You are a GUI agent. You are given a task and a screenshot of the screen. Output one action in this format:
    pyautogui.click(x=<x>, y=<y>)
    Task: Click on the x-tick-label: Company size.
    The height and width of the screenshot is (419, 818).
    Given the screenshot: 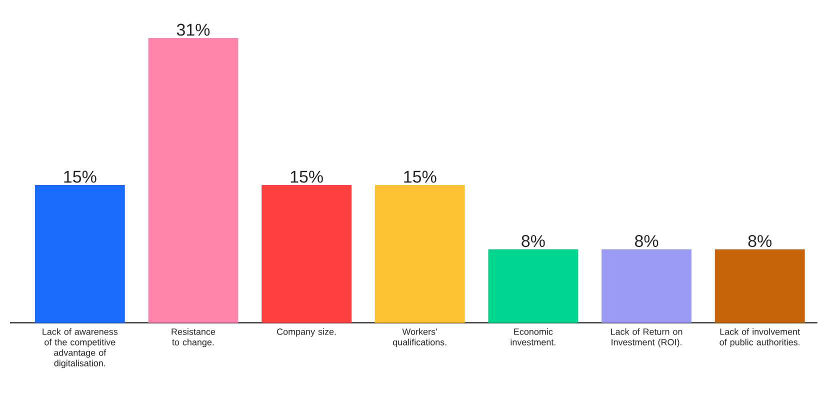 What is the action you would take?
    pyautogui.click(x=306, y=332)
    